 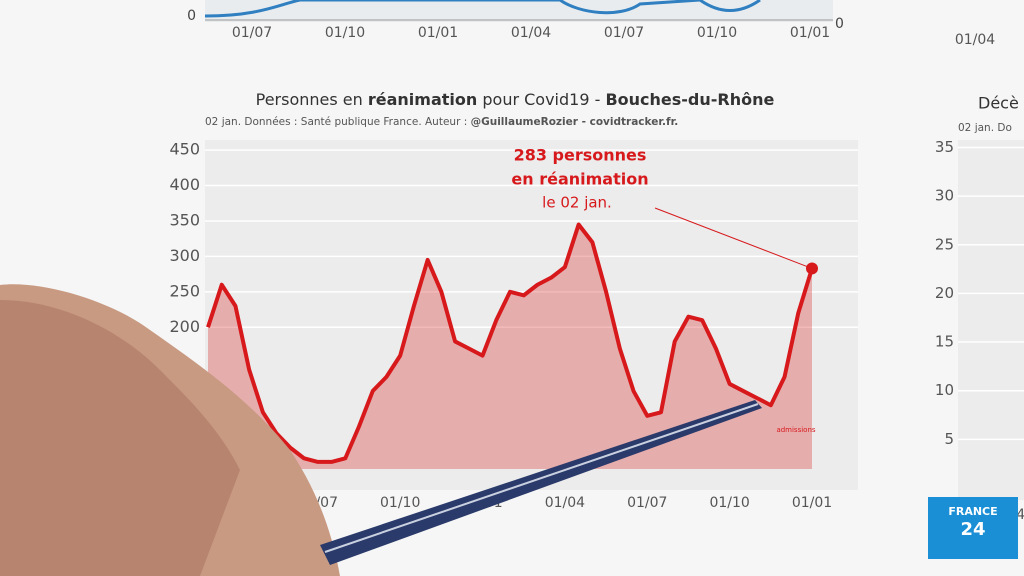 I want to click on logo-box, so click(x=973, y=528).